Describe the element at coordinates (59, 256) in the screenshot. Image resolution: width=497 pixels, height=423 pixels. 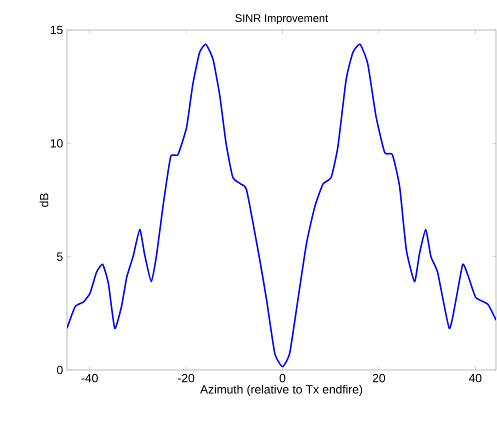
I see `y-tick-label: 5` at that location.